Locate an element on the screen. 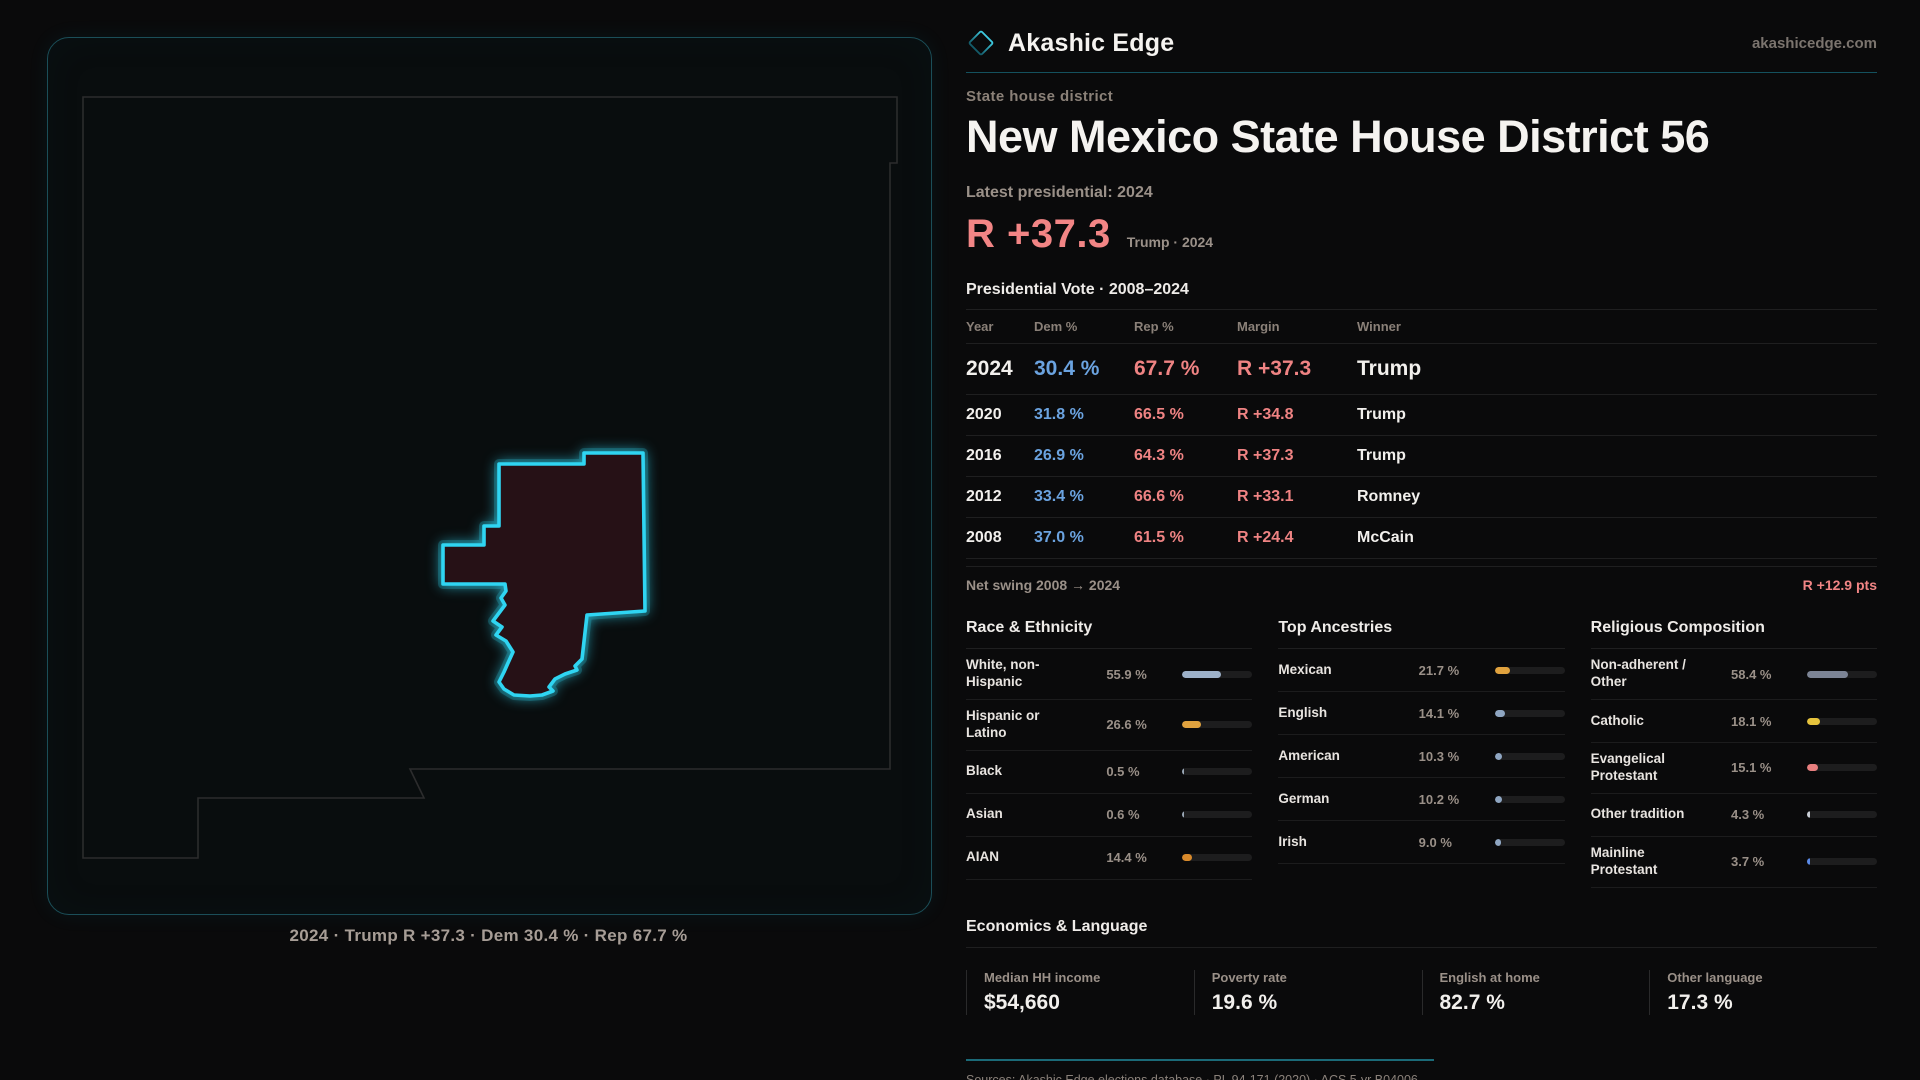  demo-label: AIAN is located at coordinates (982, 857).